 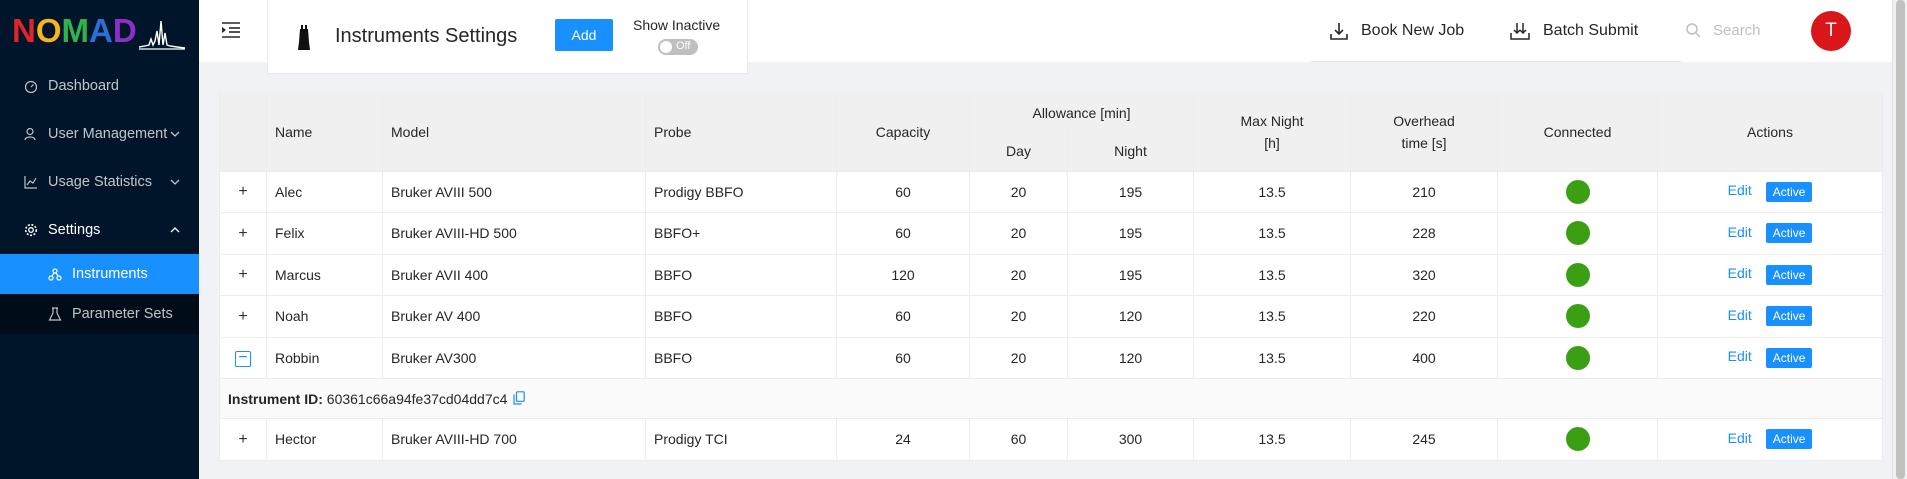 I want to click on expanded-row-content: Instrument ID: 60361c66a94fe37cd04dd7c4, so click(x=1051, y=398).